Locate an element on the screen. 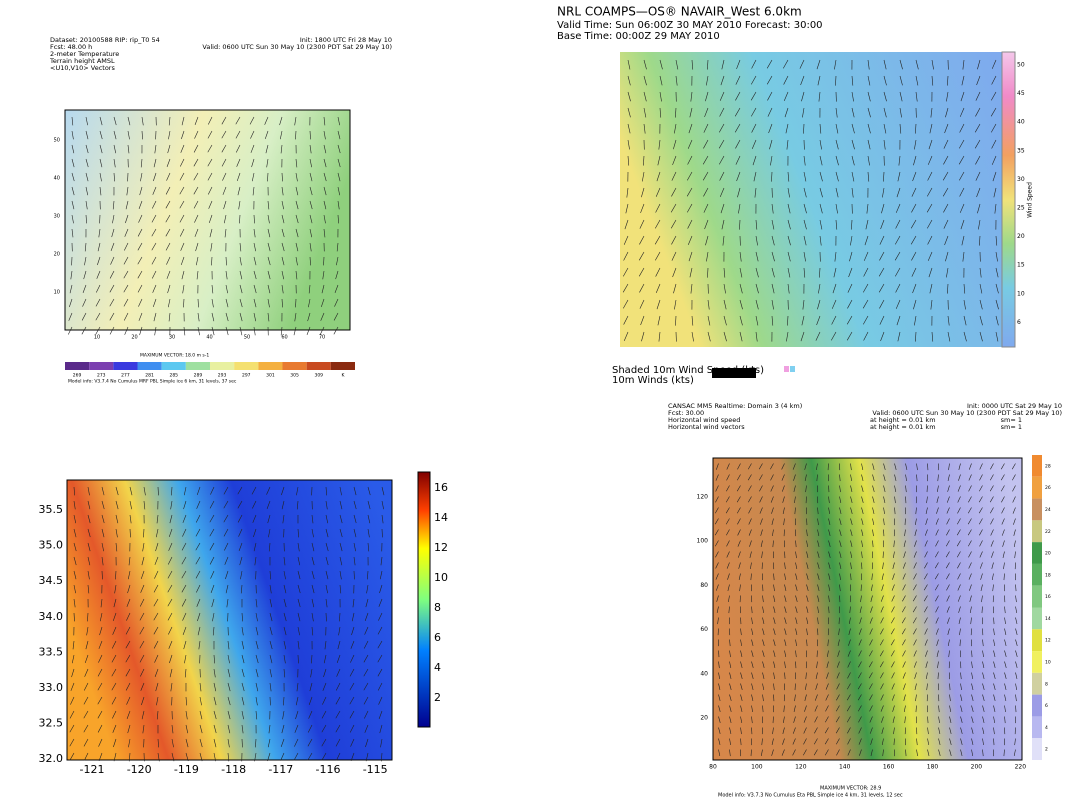 This screenshot has width=1066, height=800. header-text: sm= 1 is located at coordinates (1011, 420).